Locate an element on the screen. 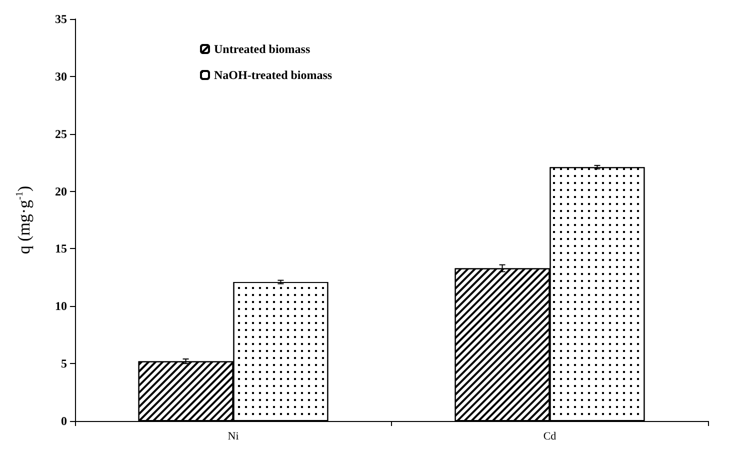 The height and width of the screenshot is (452, 745). legend-label: NaOH-treated biomass is located at coordinates (273, 75).